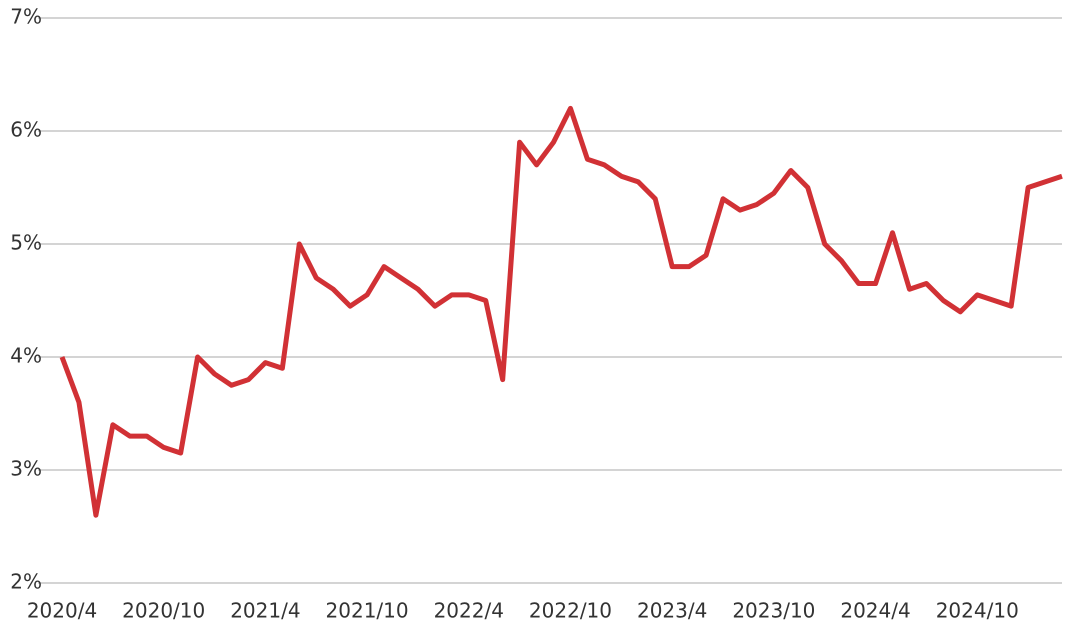 The image size is (1080, 638). Describe the element at coordinates (26, 17) in the screenshot. I see `y-tick-label: 7%` at that location.